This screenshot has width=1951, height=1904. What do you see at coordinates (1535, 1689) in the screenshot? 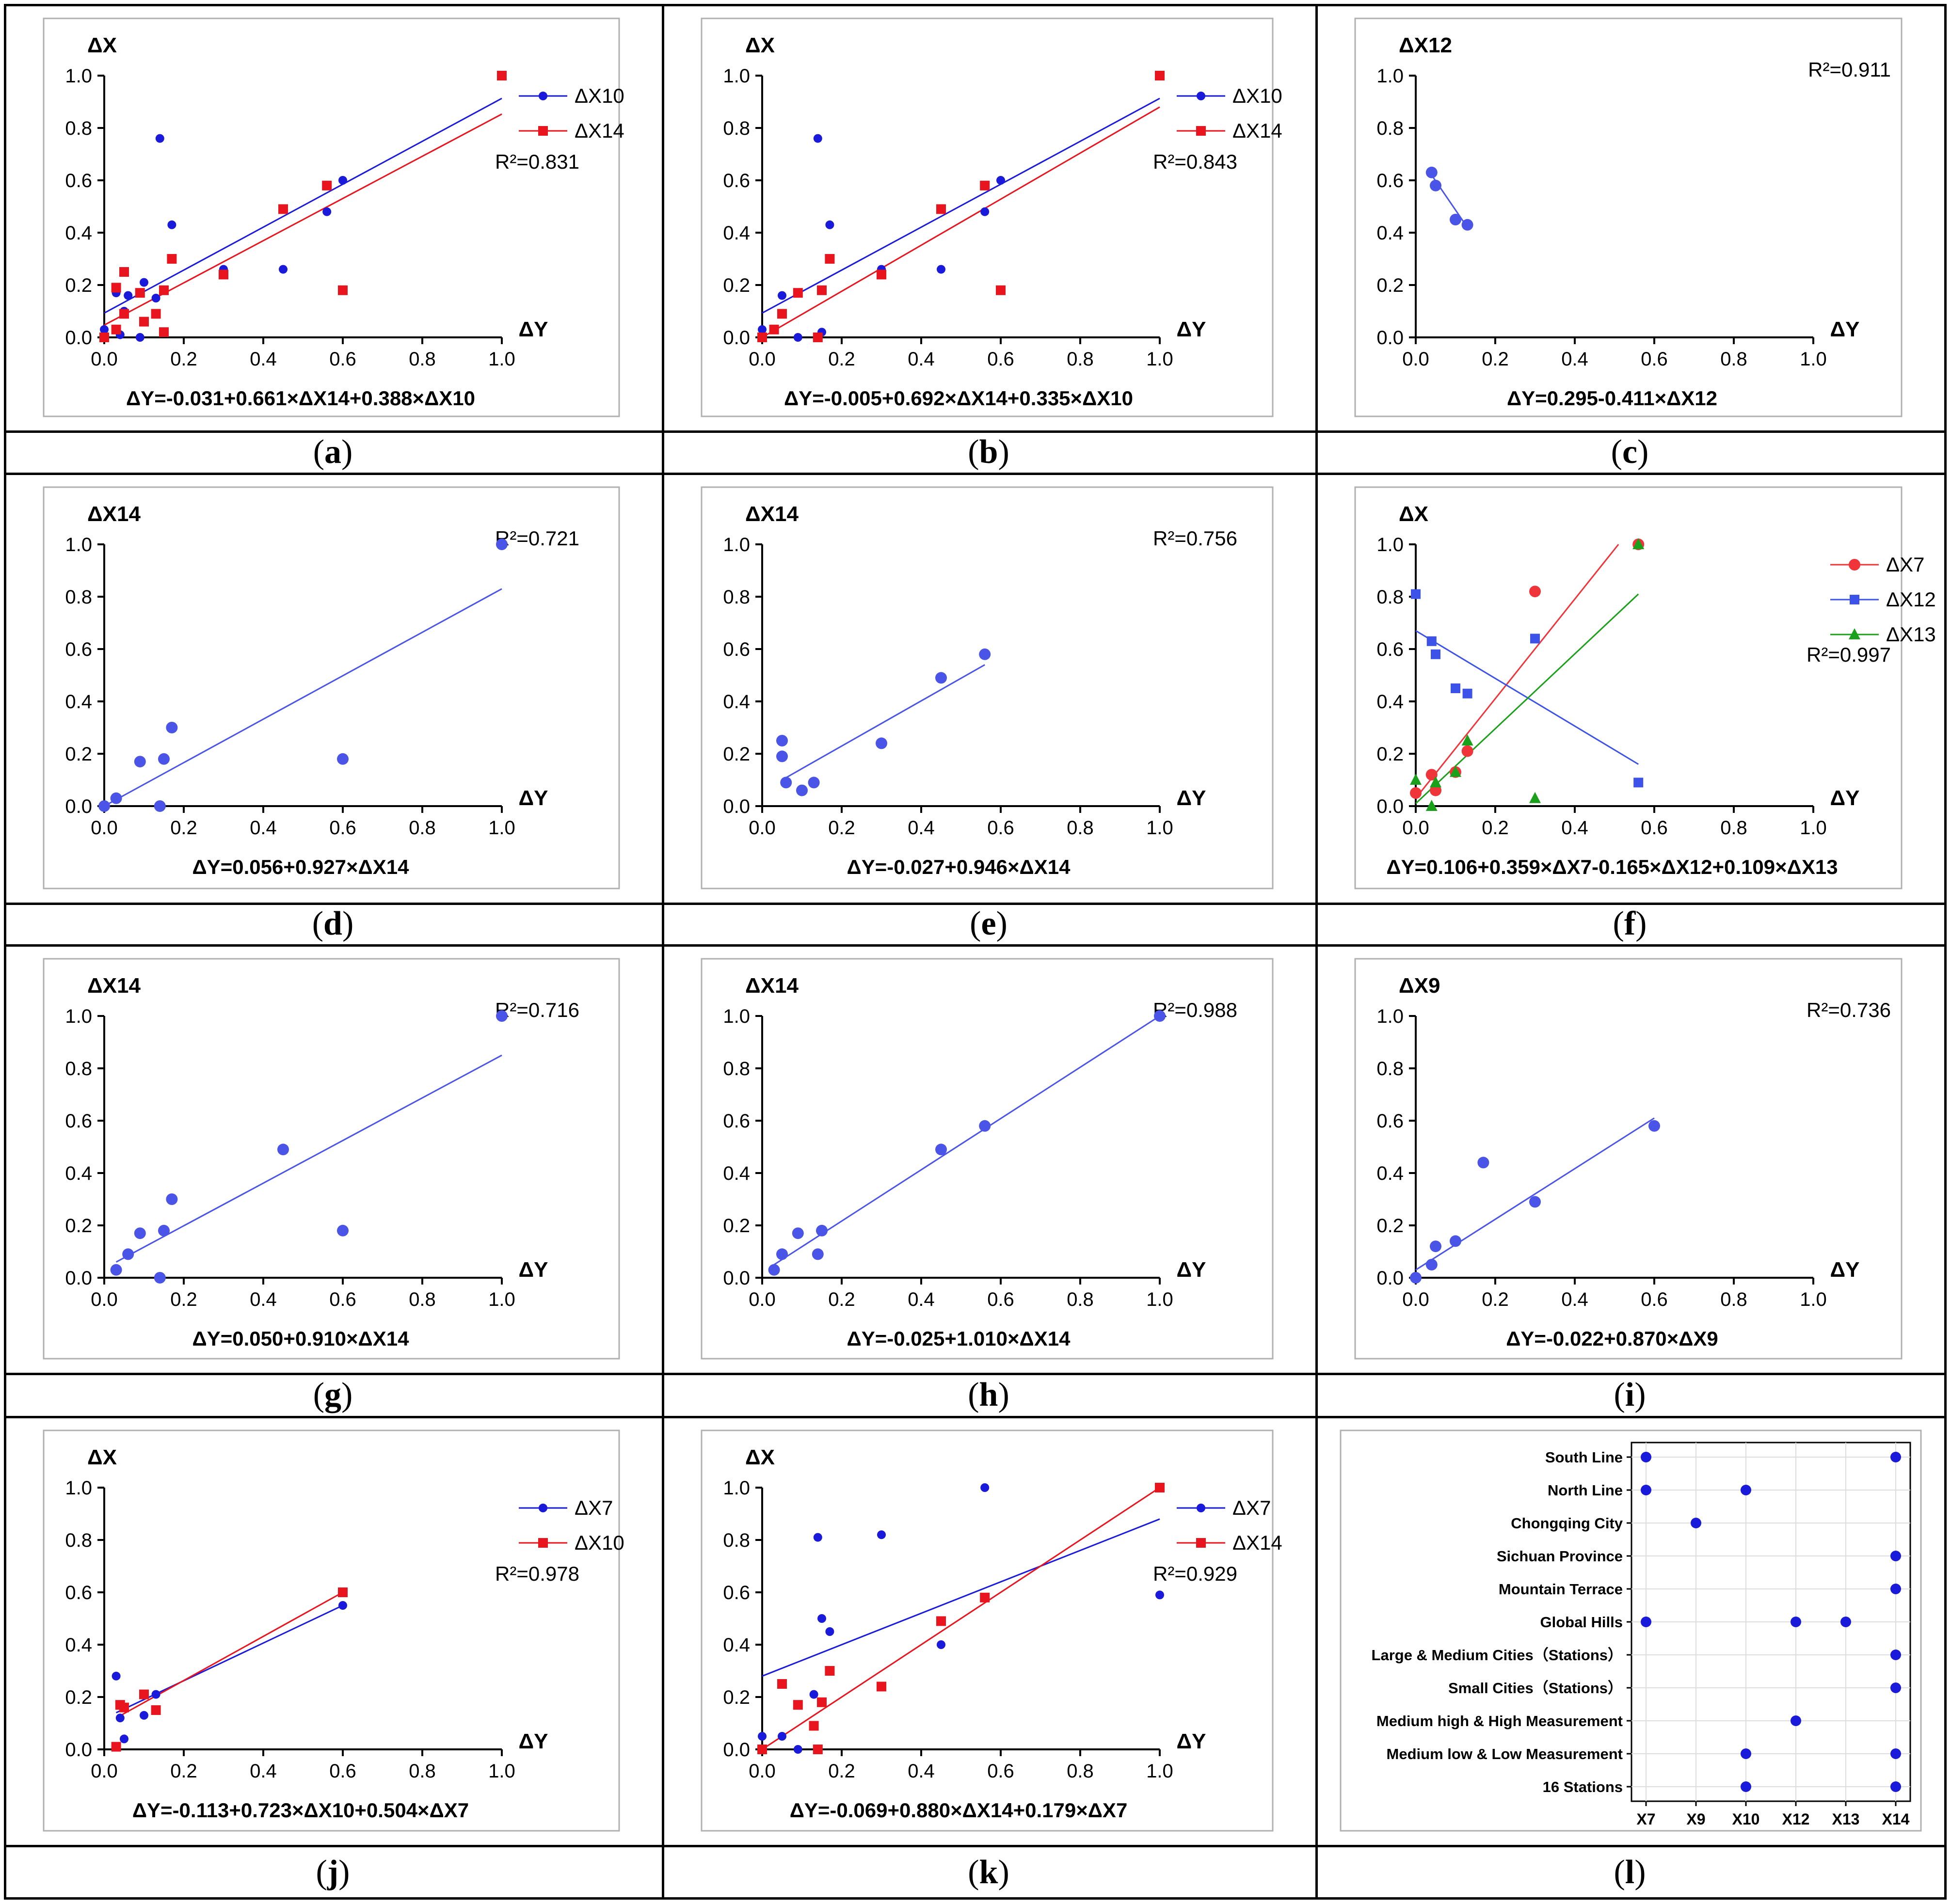
I see `row-label: Small Cities（Stations）` at bounding box center [1535, 1689].